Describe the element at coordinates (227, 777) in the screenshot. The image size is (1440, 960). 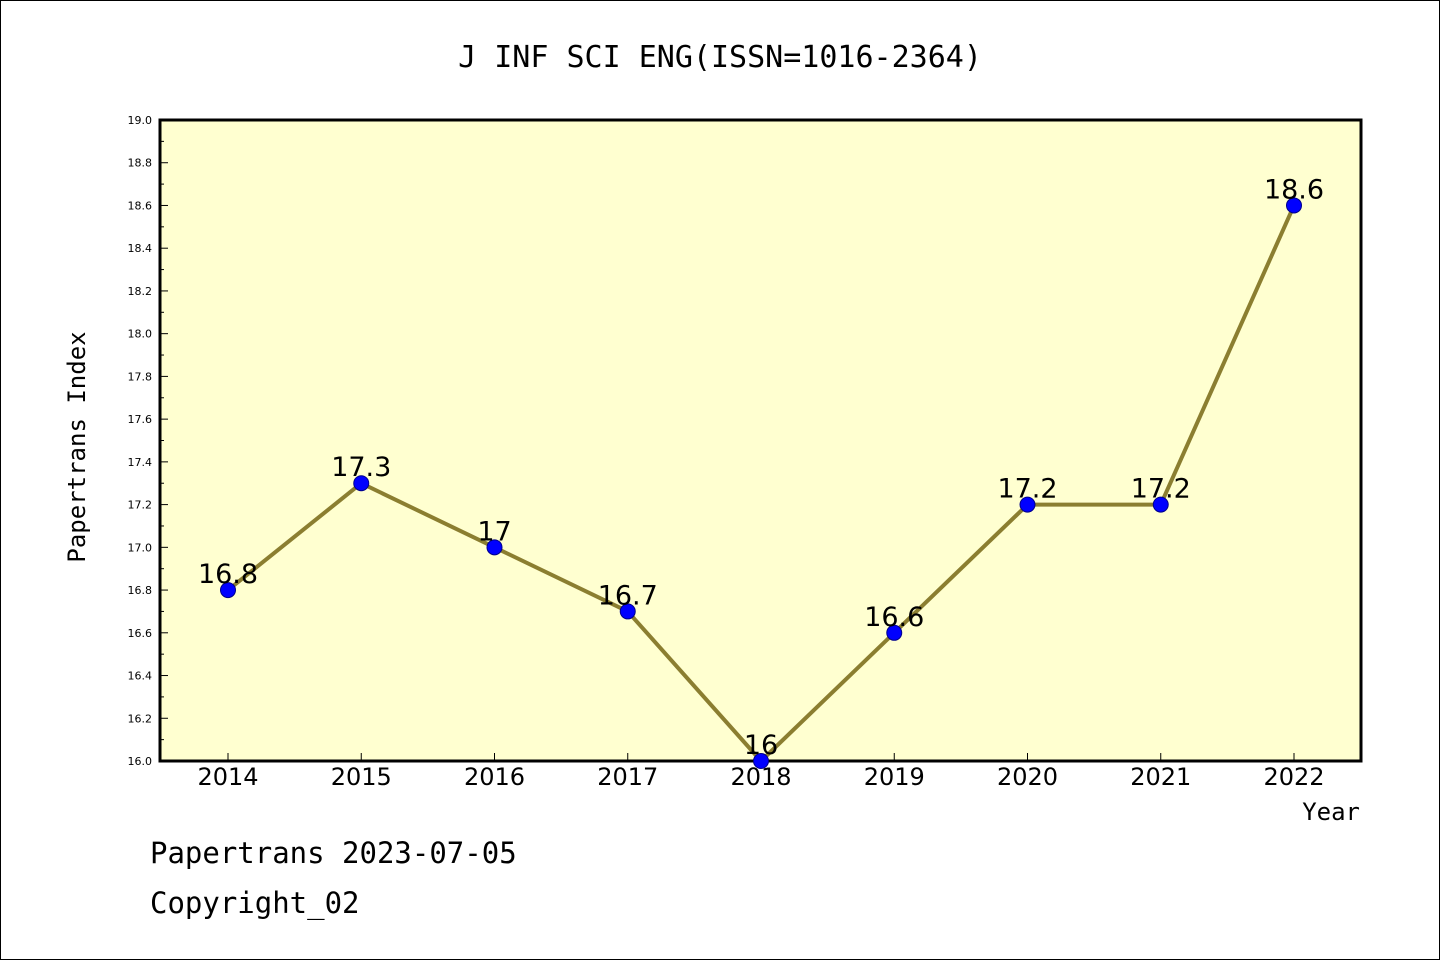
I see `x-tick-label: 2014` at that location.